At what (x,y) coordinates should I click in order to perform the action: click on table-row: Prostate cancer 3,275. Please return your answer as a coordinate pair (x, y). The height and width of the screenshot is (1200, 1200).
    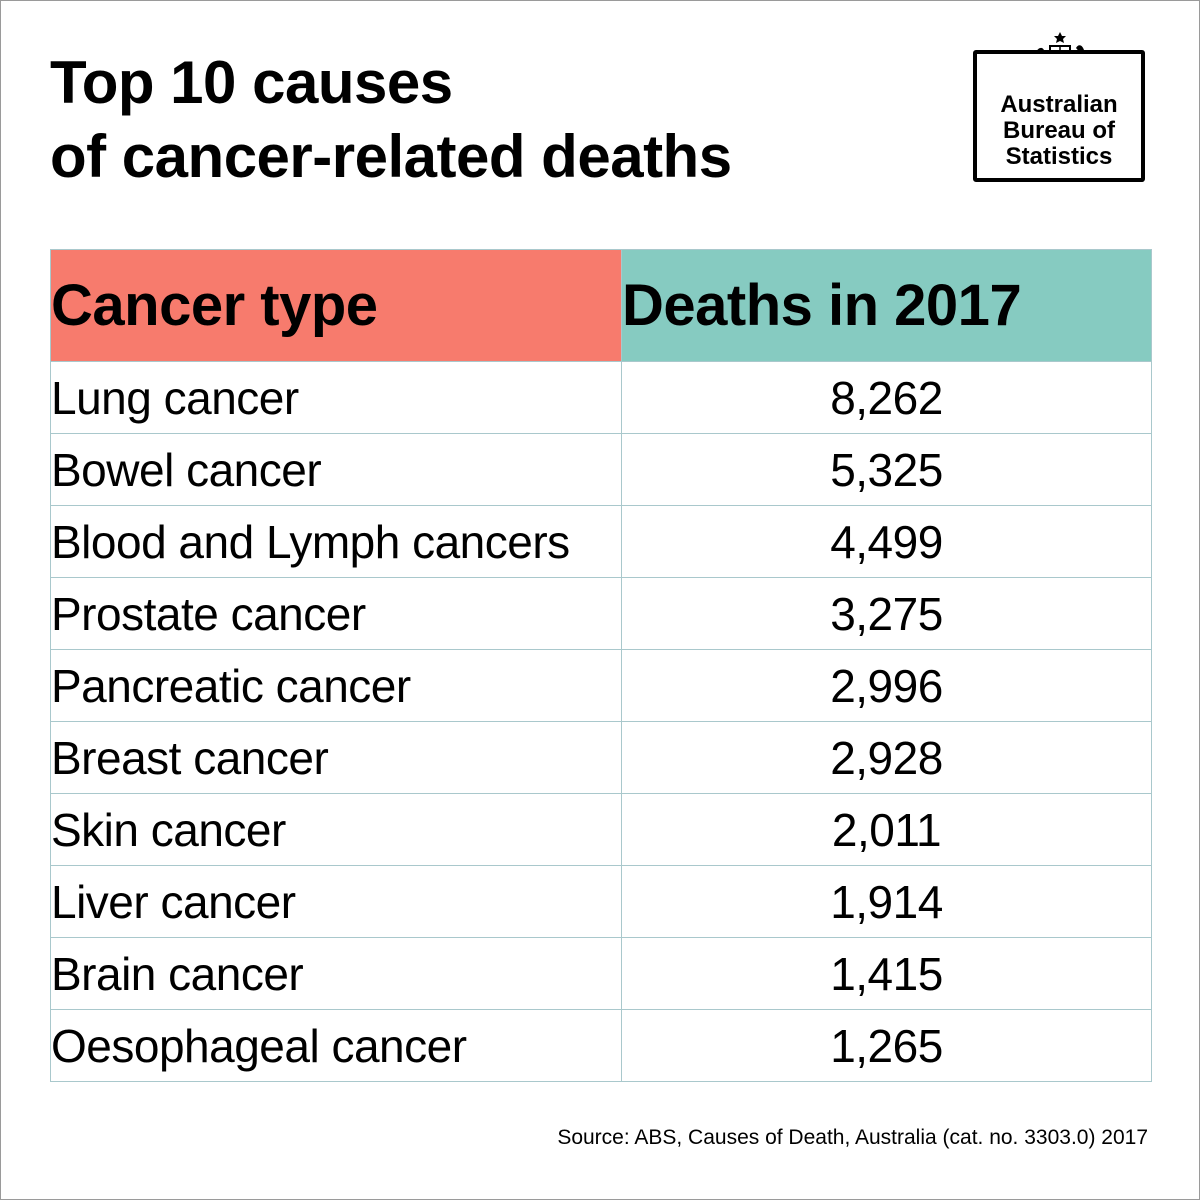
    Looking at the image, I should click on (601, 613).